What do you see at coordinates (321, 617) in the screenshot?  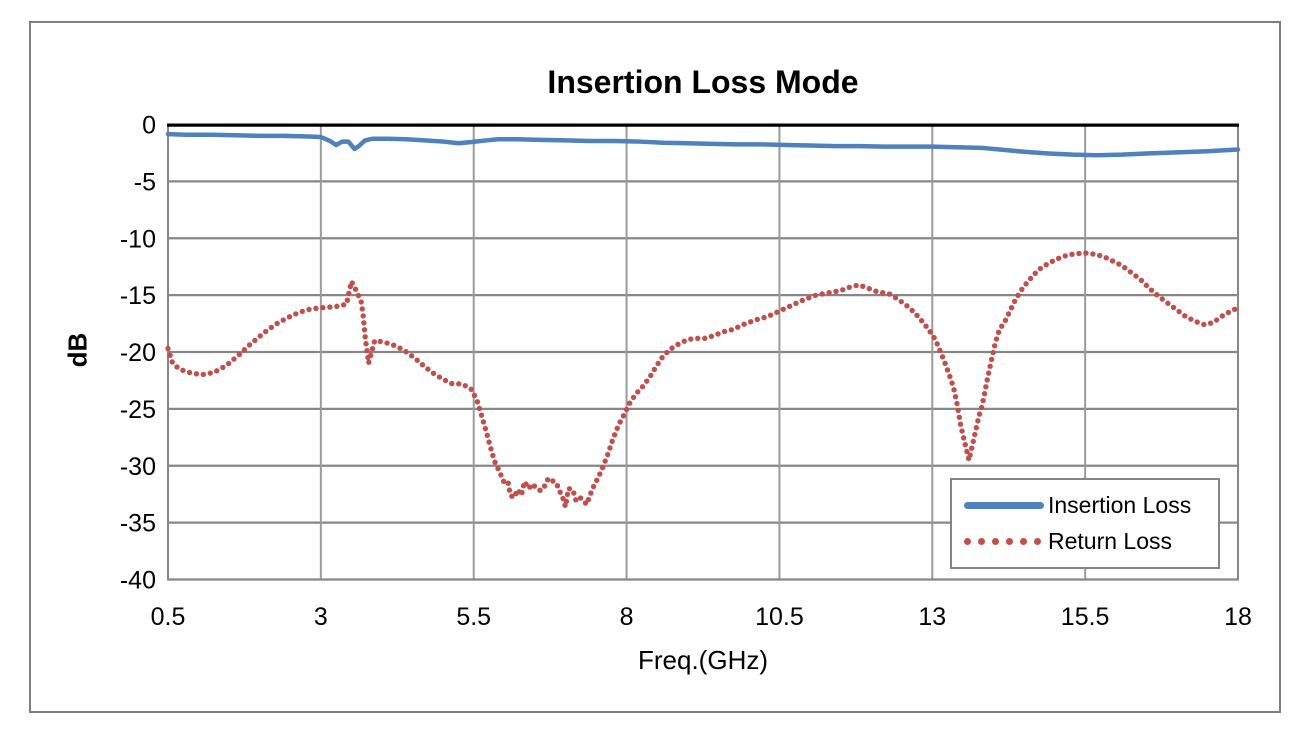 I see `x-tick-label: 3` at bounding box center [321, 617].